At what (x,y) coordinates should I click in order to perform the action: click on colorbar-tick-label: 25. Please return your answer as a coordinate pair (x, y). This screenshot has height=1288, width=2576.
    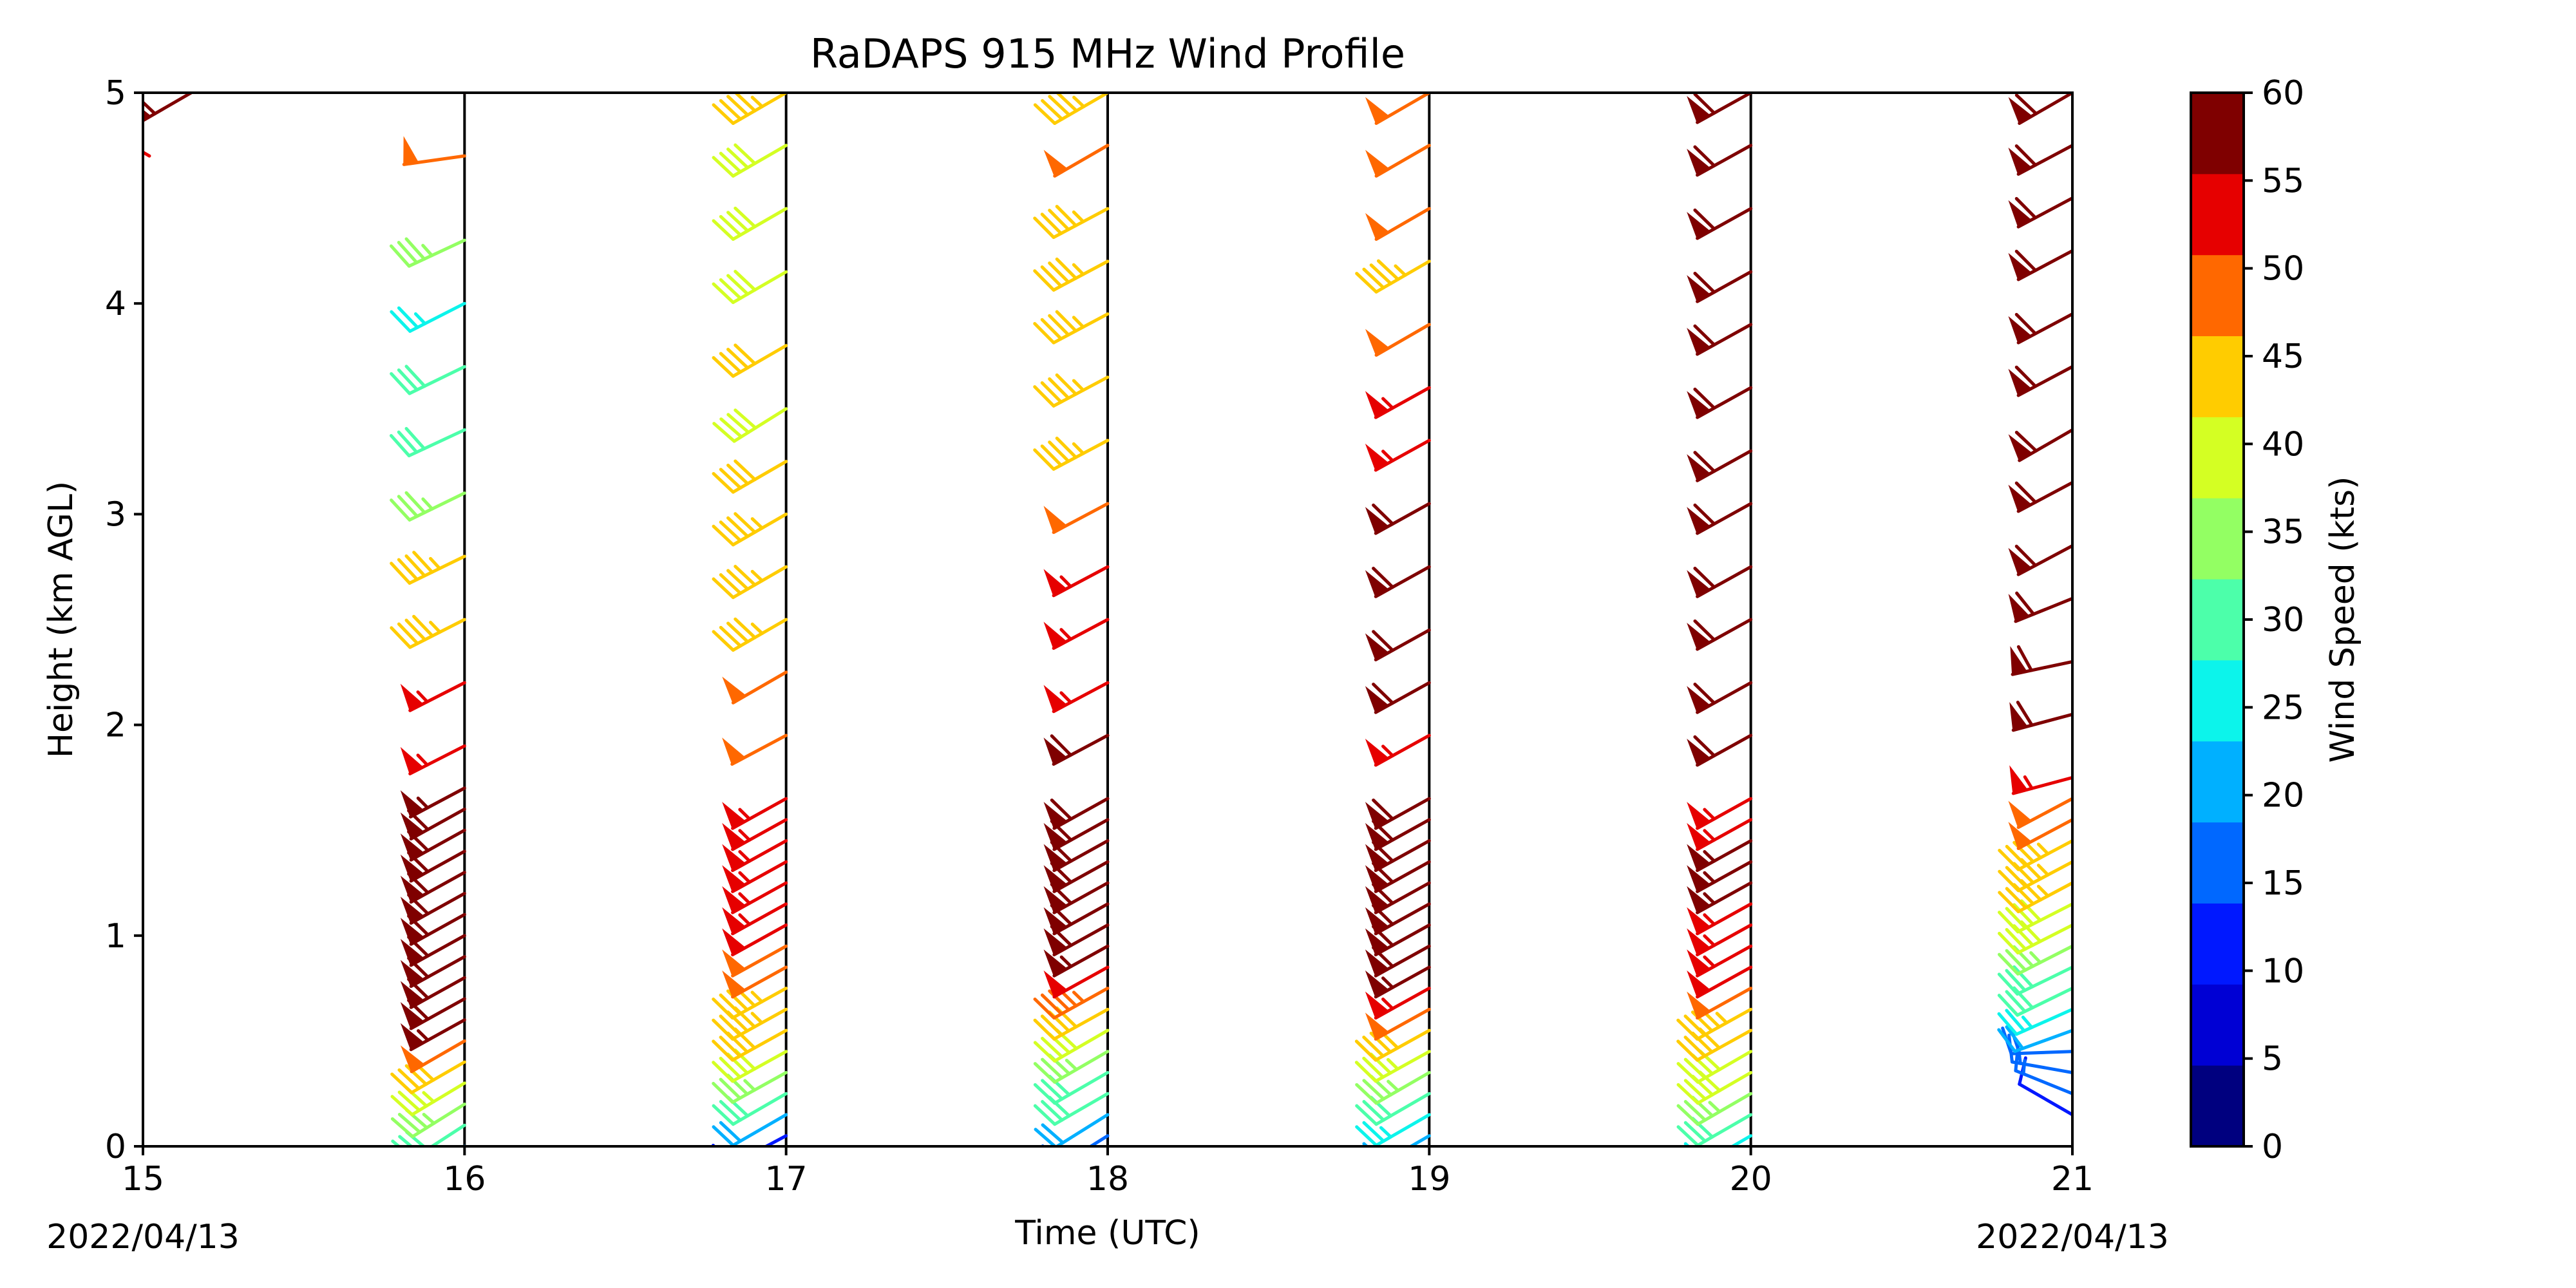
    Looking at the image, I should click on (2283, 708).